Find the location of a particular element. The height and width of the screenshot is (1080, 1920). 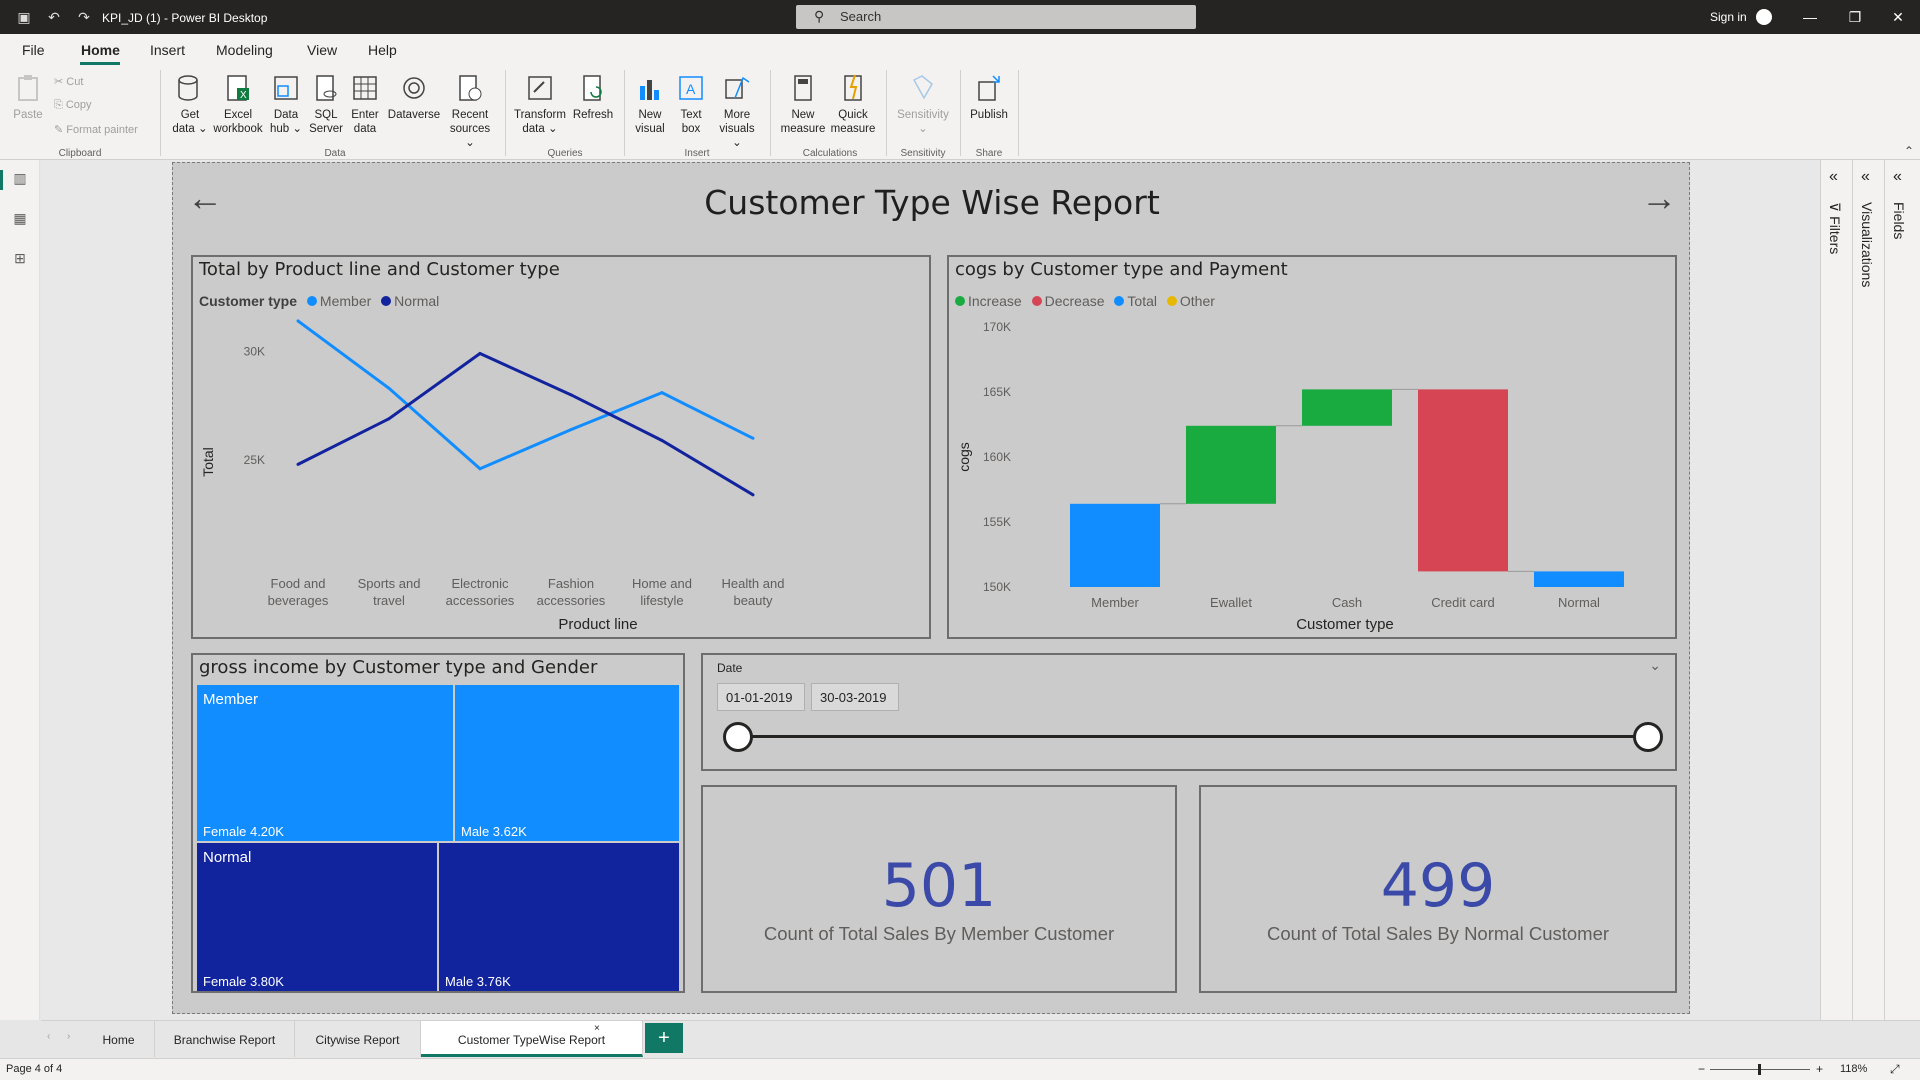

model-view-icon: ⊞ is located at coordinates (20, 258).